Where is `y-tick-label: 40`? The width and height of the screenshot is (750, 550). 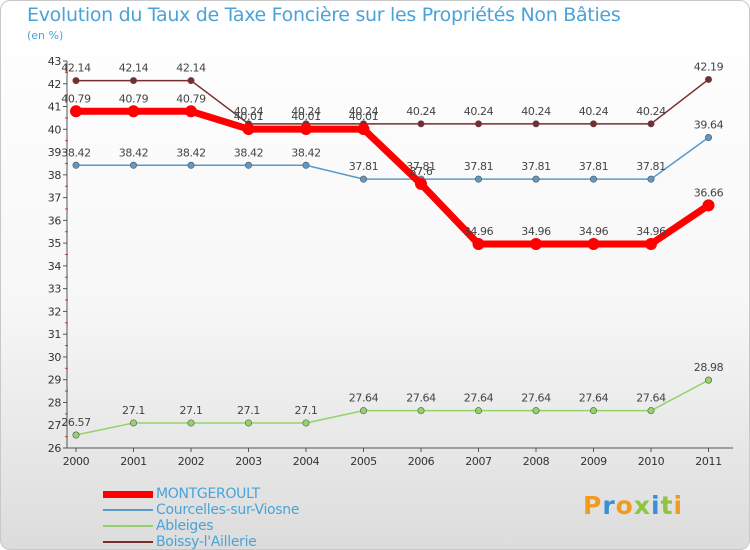
y-tick-label: 40 is located at coordinates (55, 129).